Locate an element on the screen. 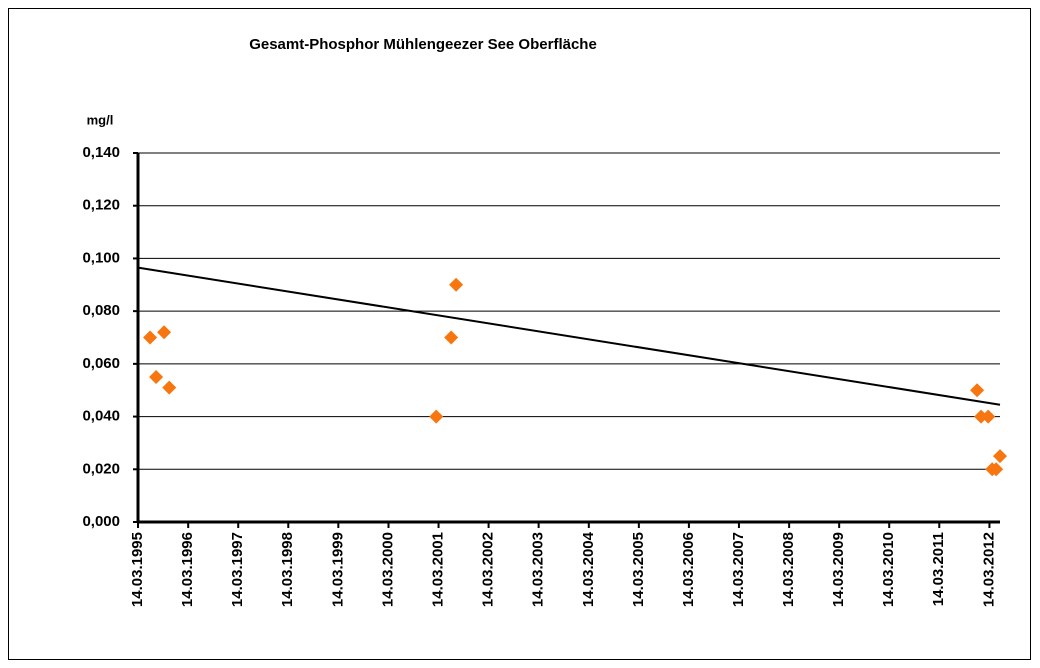 The image size is (1040, 668). x-tick-label: 14.03.2006 is located at coordinates (688, 569).